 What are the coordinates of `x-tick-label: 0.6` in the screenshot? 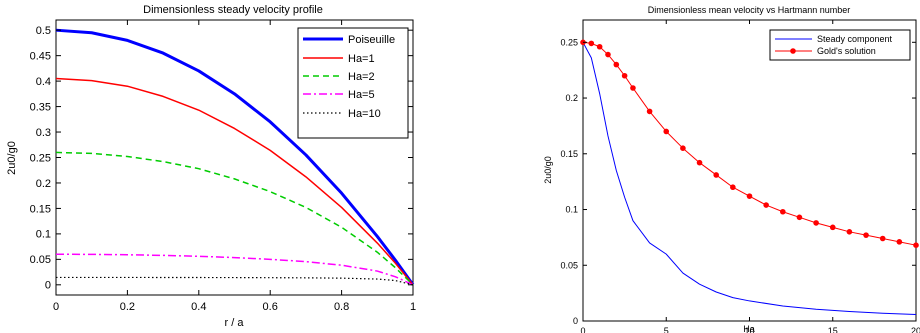 It's located at (270, 307).